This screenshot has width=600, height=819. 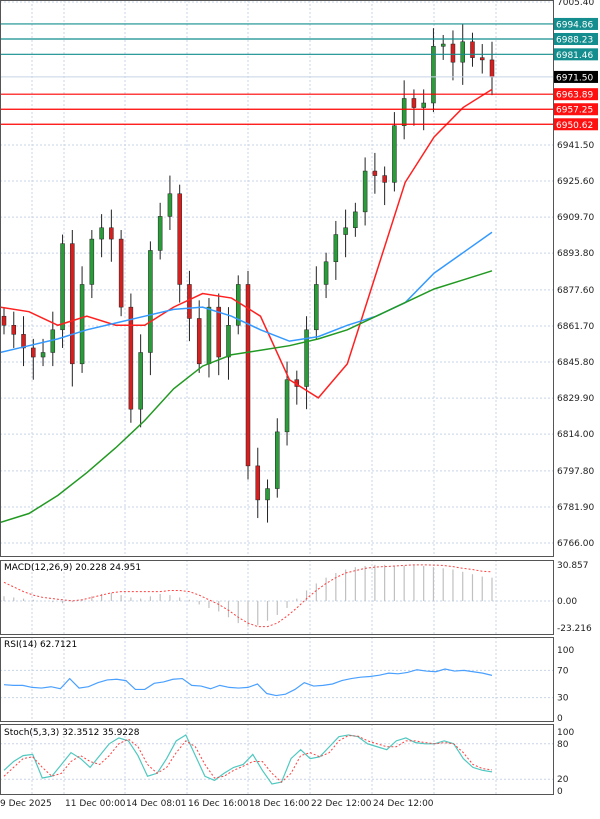 What do you see at coordinates (279, 804) in the screenshot?
I see `time-tick-label: 18 Dec 16:00` at bounding box center [279, 804].